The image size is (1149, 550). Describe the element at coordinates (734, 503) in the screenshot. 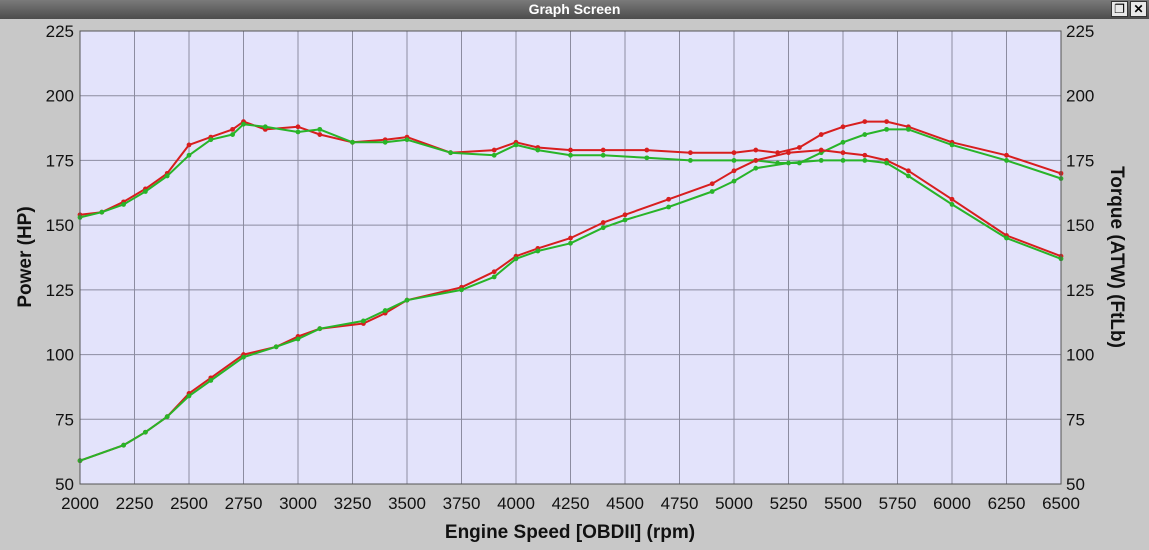

I see `x-tick-label: 5000` at that location.